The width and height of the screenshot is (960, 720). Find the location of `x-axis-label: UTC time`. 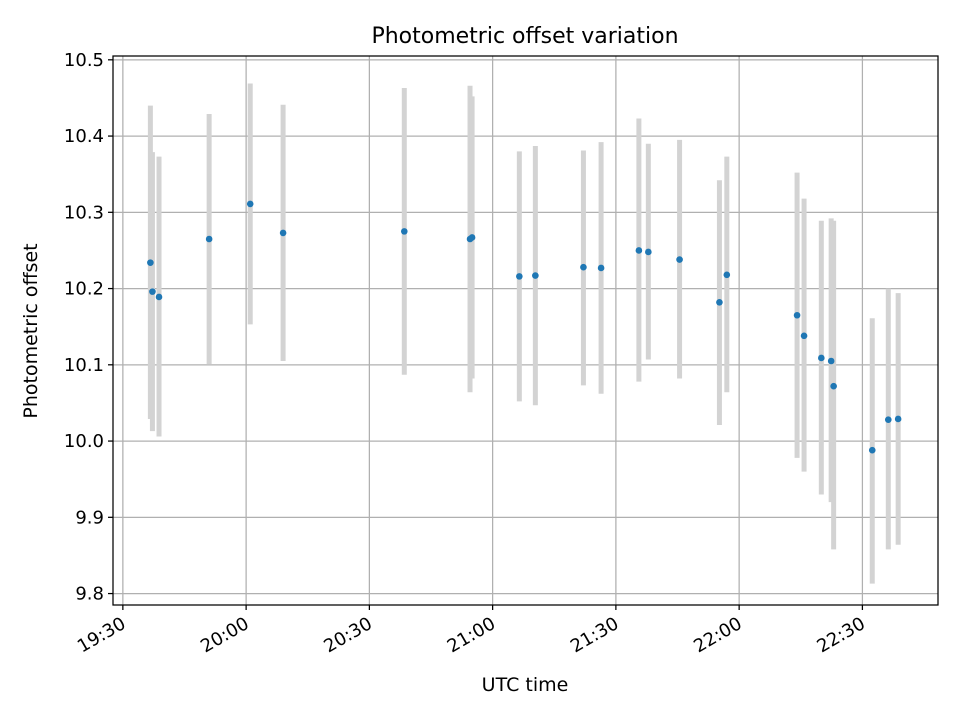

x-axis-label: UTC time is located at coordinates (525, 685).